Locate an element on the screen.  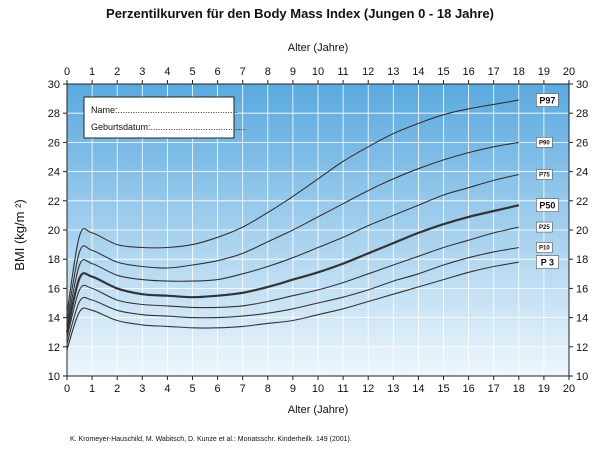
x-tick-label-top: 16 is located at coordinates (468, 72).